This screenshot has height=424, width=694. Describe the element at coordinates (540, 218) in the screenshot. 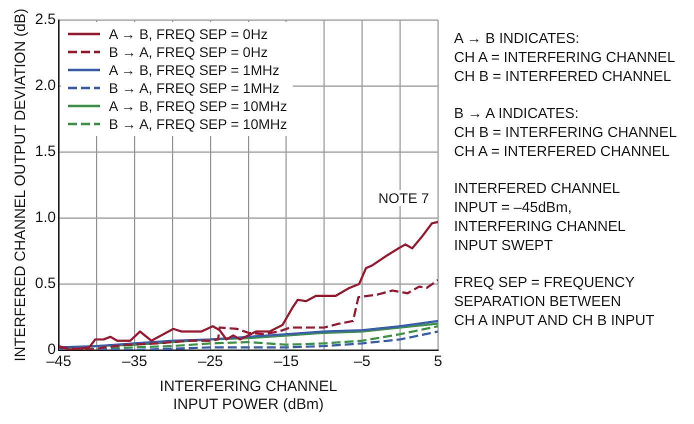

I see `text: INTERFERED CHANNEL INPUT = –45dBm, INTERFERING CHANNEL INPUT SWEPT` at that location.